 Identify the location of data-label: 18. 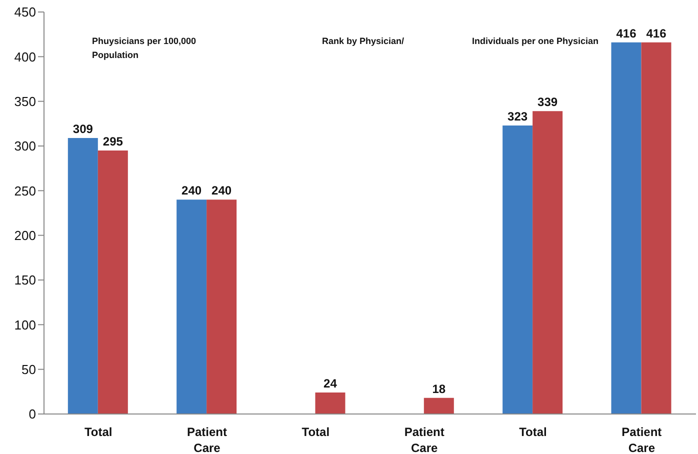
(439, 389).